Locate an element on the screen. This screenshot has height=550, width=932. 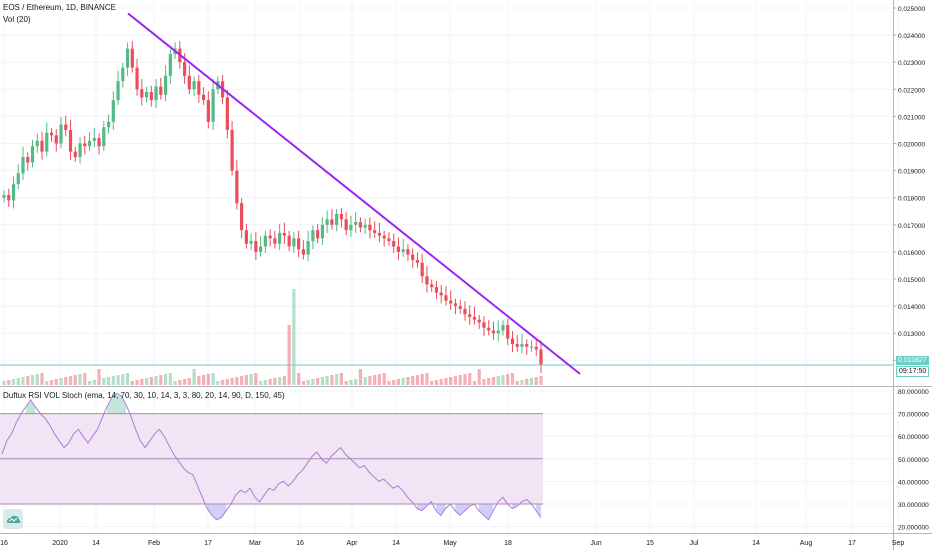
price-tick-label: 0.023000 is located at coordinates (911, 63).